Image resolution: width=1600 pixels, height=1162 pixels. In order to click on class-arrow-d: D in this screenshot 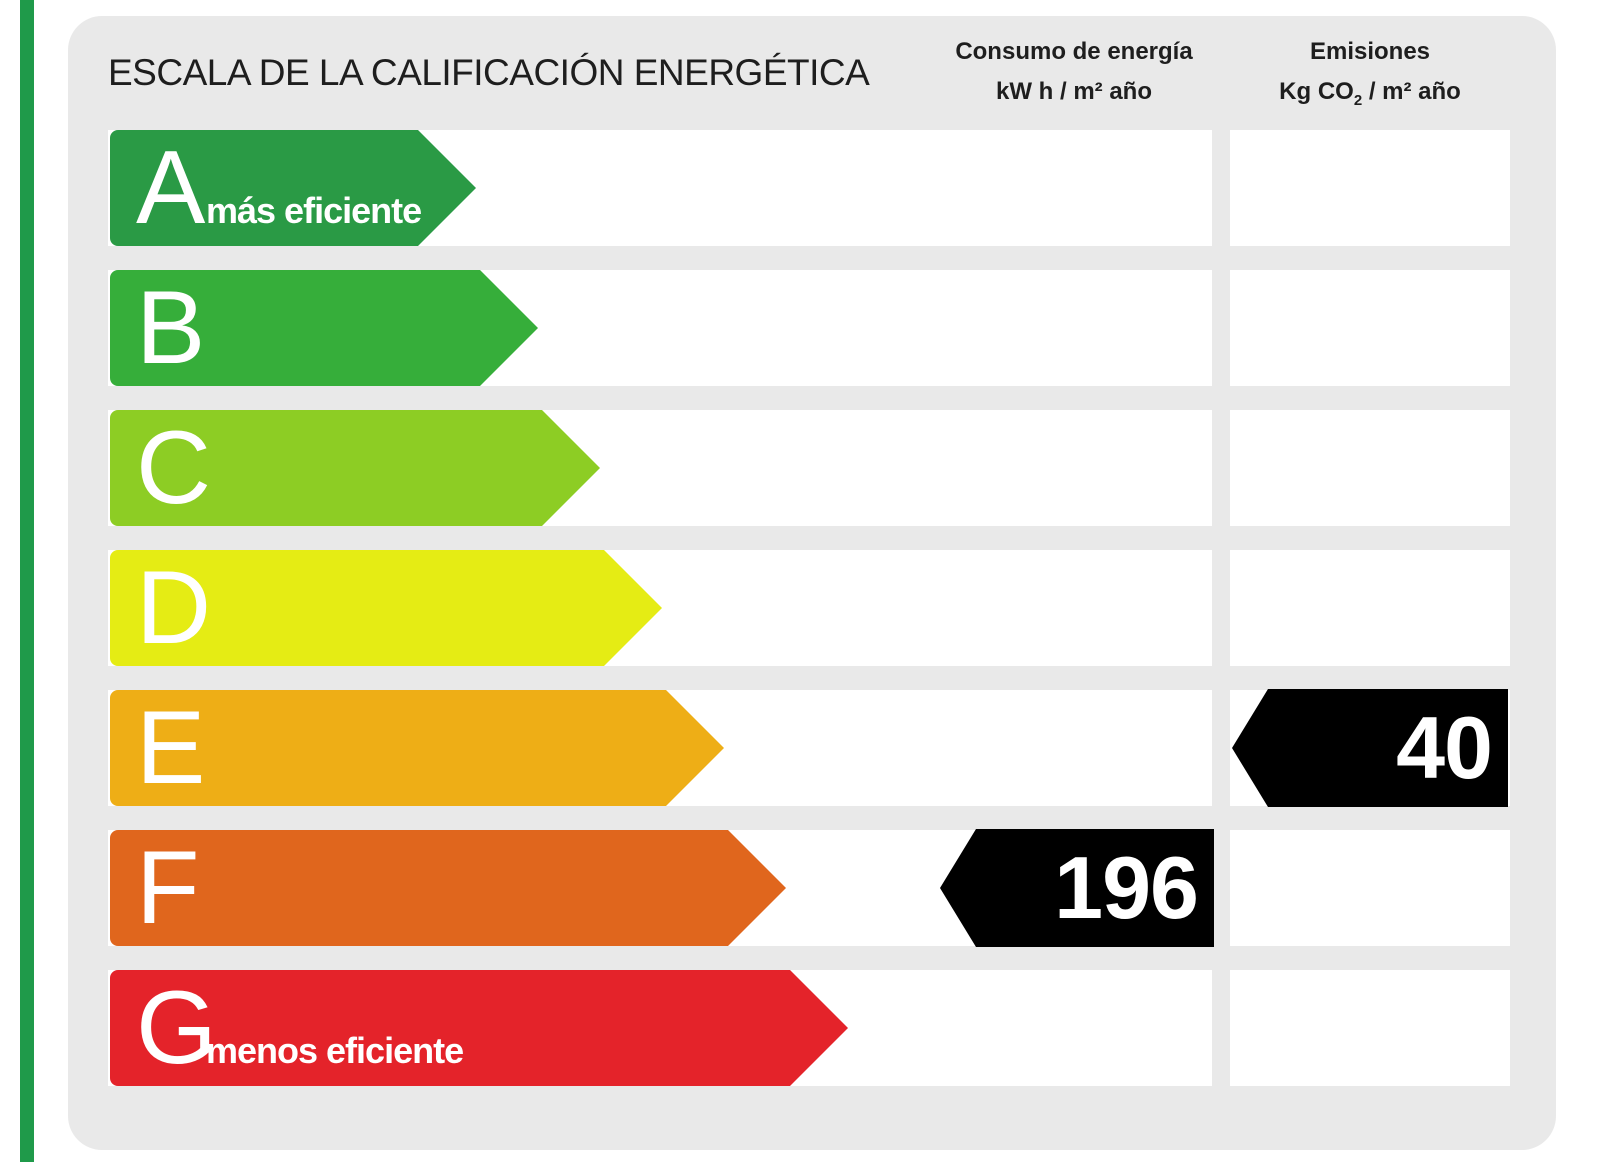, I will do `click(386, 608)`.